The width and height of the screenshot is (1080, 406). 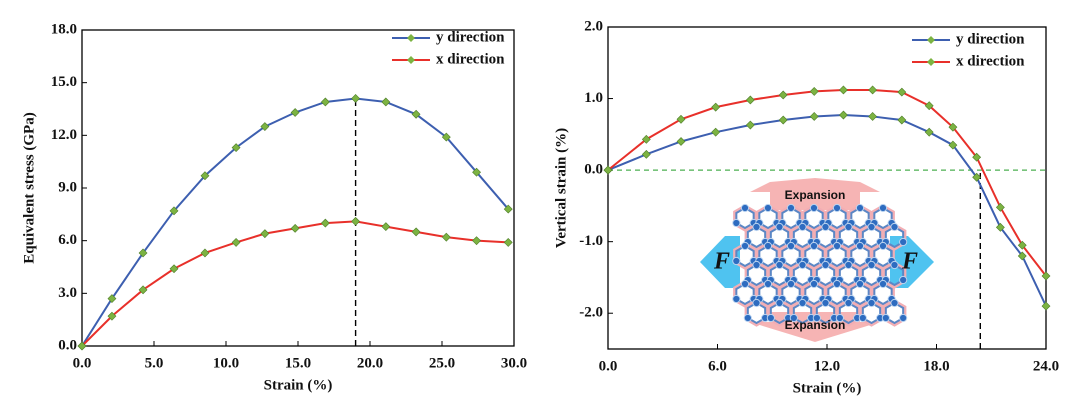 What do you see at coordinates (298, 363) in the screenshot?
I see `x-tick-label: 15.0` at bounding box center [298, 363].